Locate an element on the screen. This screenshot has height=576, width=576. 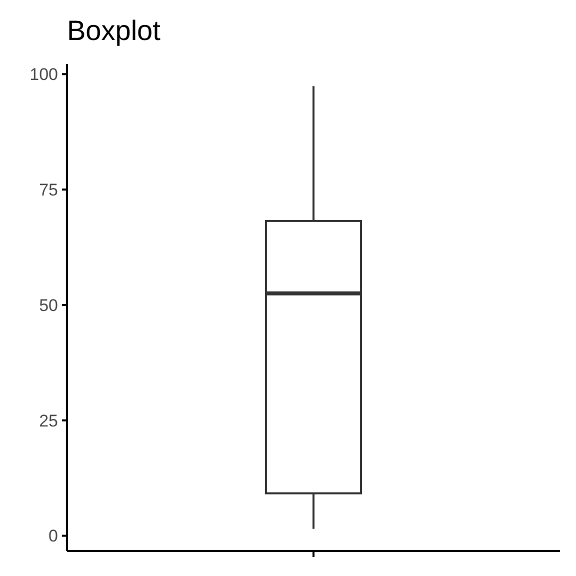
y-tick-label: 100 is located at coordinates (44, 74).